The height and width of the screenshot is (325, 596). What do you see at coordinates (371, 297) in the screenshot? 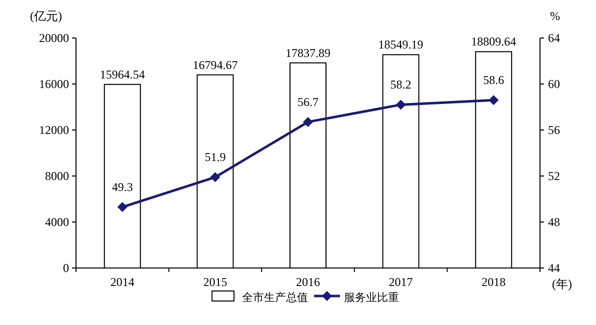
I see `legend-label: 服务业比重` at bounding box center [371, 297].